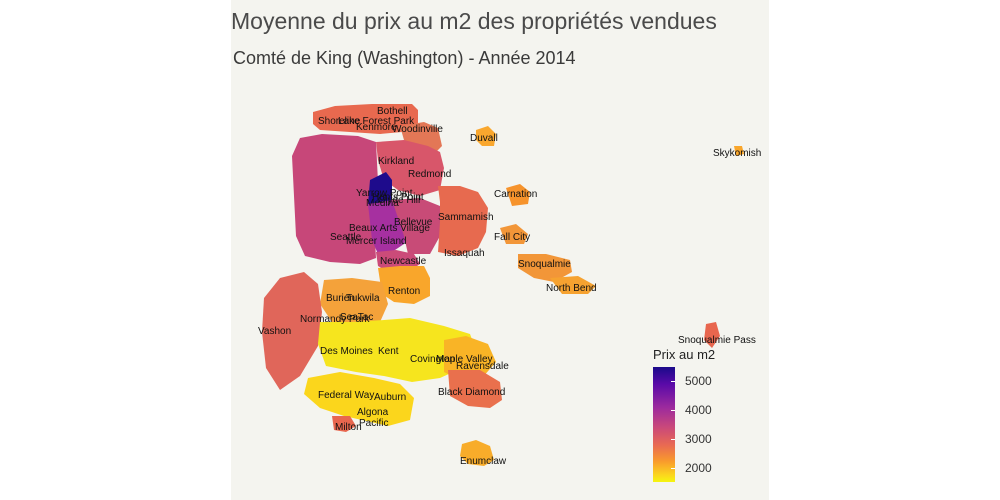  I want to click on city-label-kenmore: Kenmore, so click(376, 127).